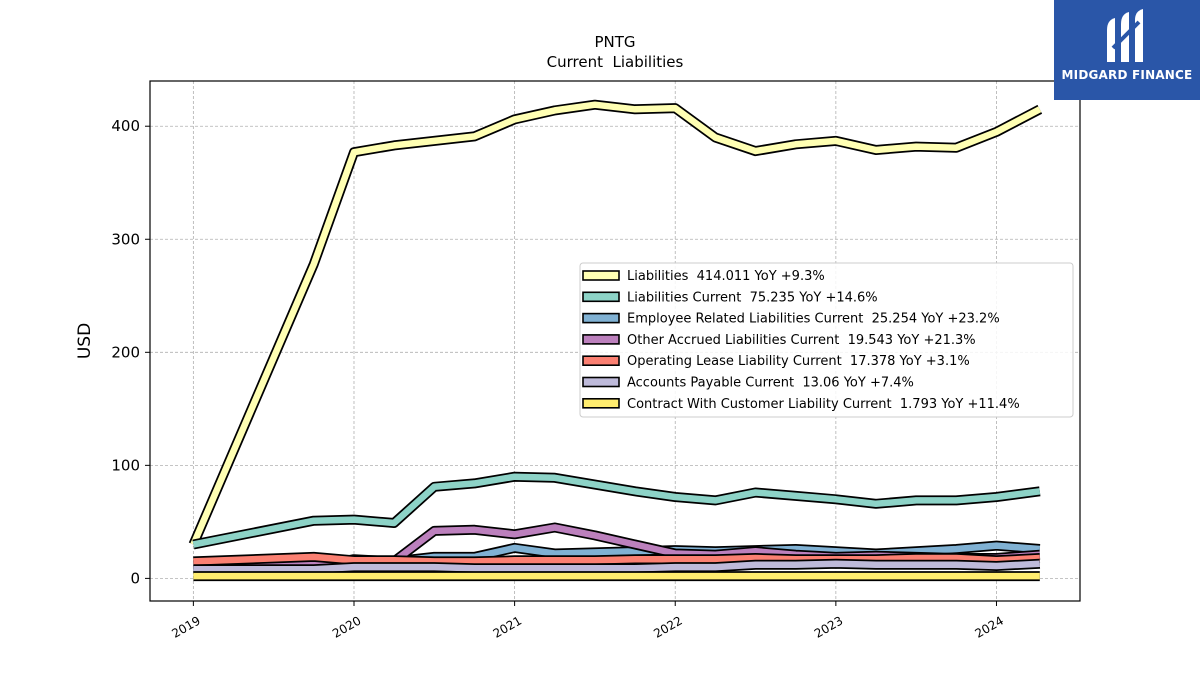  I want to click on legend-label: Accounts Payable Current 13.06 YoY +7.4%, so click(770, 383).